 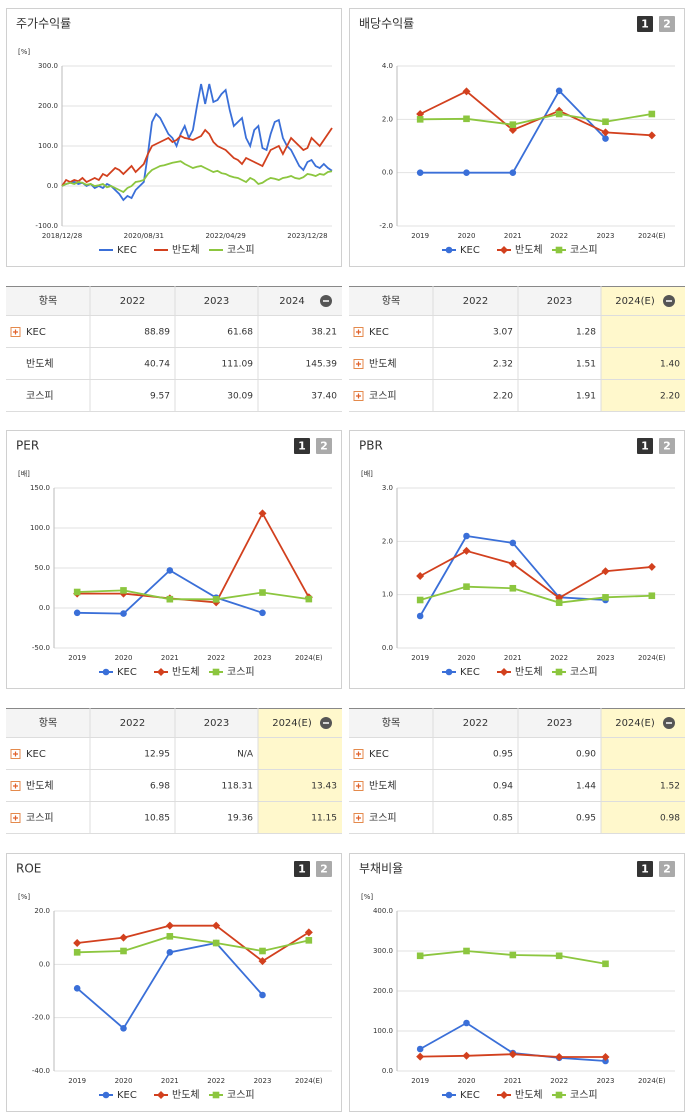 I want to click on cell-value: 11.15, so click(x=324, y=819).